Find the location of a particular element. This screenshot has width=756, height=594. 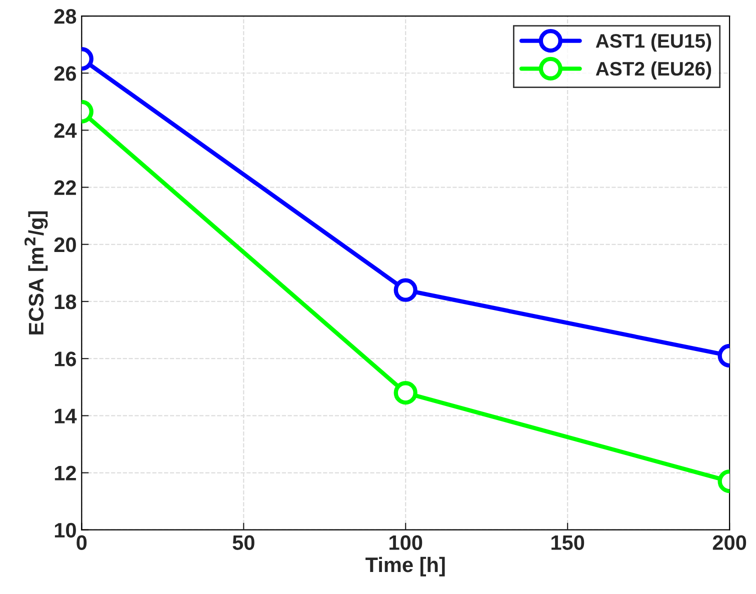

y-tick-label: 10 is located at coordinates (65, 530).